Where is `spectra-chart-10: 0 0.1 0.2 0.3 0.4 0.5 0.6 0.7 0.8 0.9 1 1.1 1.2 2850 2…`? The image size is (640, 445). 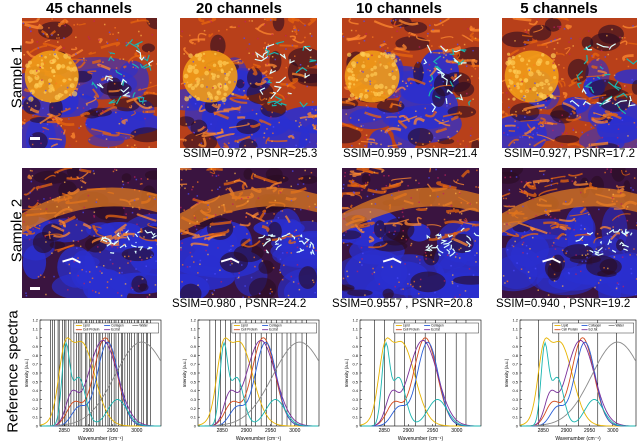
spectra-chart-10: 0 0.1 0.2 0.3 0.4 0.5 0.6 0.7 0.8 0.9 1 1.1 1.2 2850 2… is located at coordinates (413, 380).